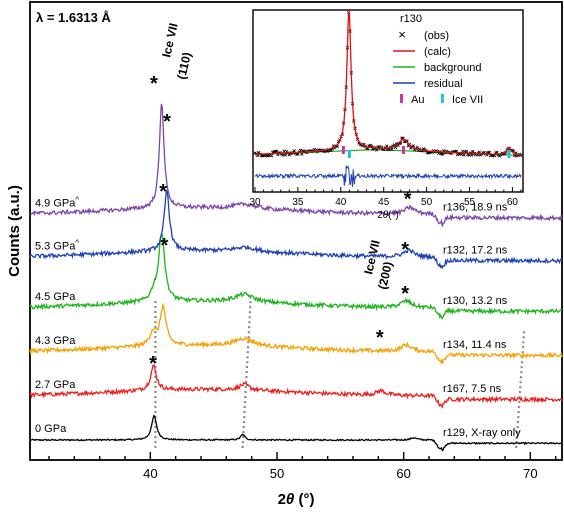  I want to click on x-axis-label-unit: (°), so click(304, 499).